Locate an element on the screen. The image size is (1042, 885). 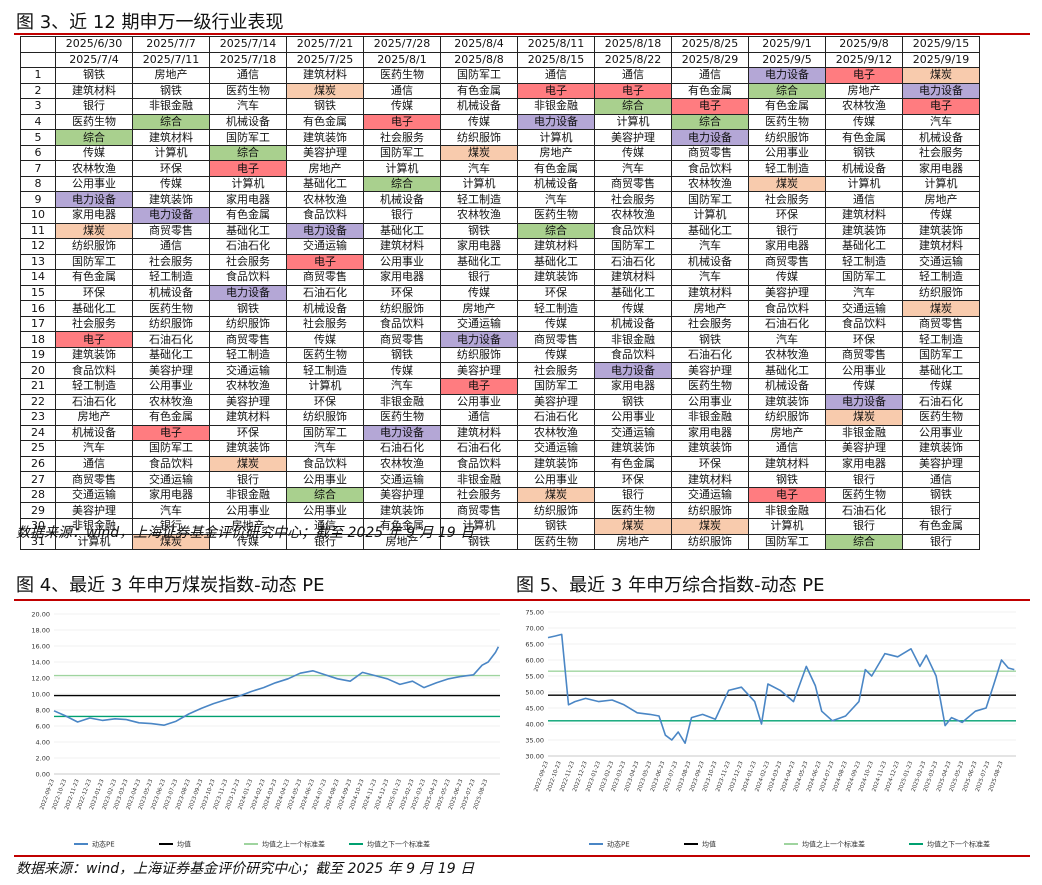
rank-cell: 10 is located at coordinates (38, 215).